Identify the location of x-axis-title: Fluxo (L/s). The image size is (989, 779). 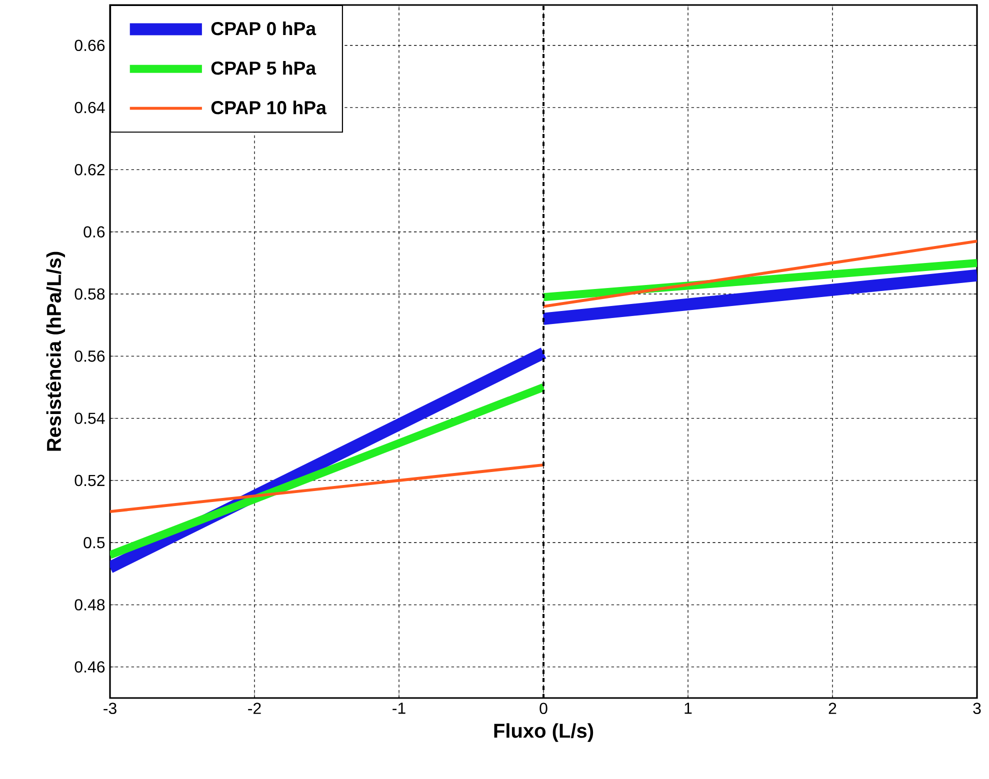
(544, 732).